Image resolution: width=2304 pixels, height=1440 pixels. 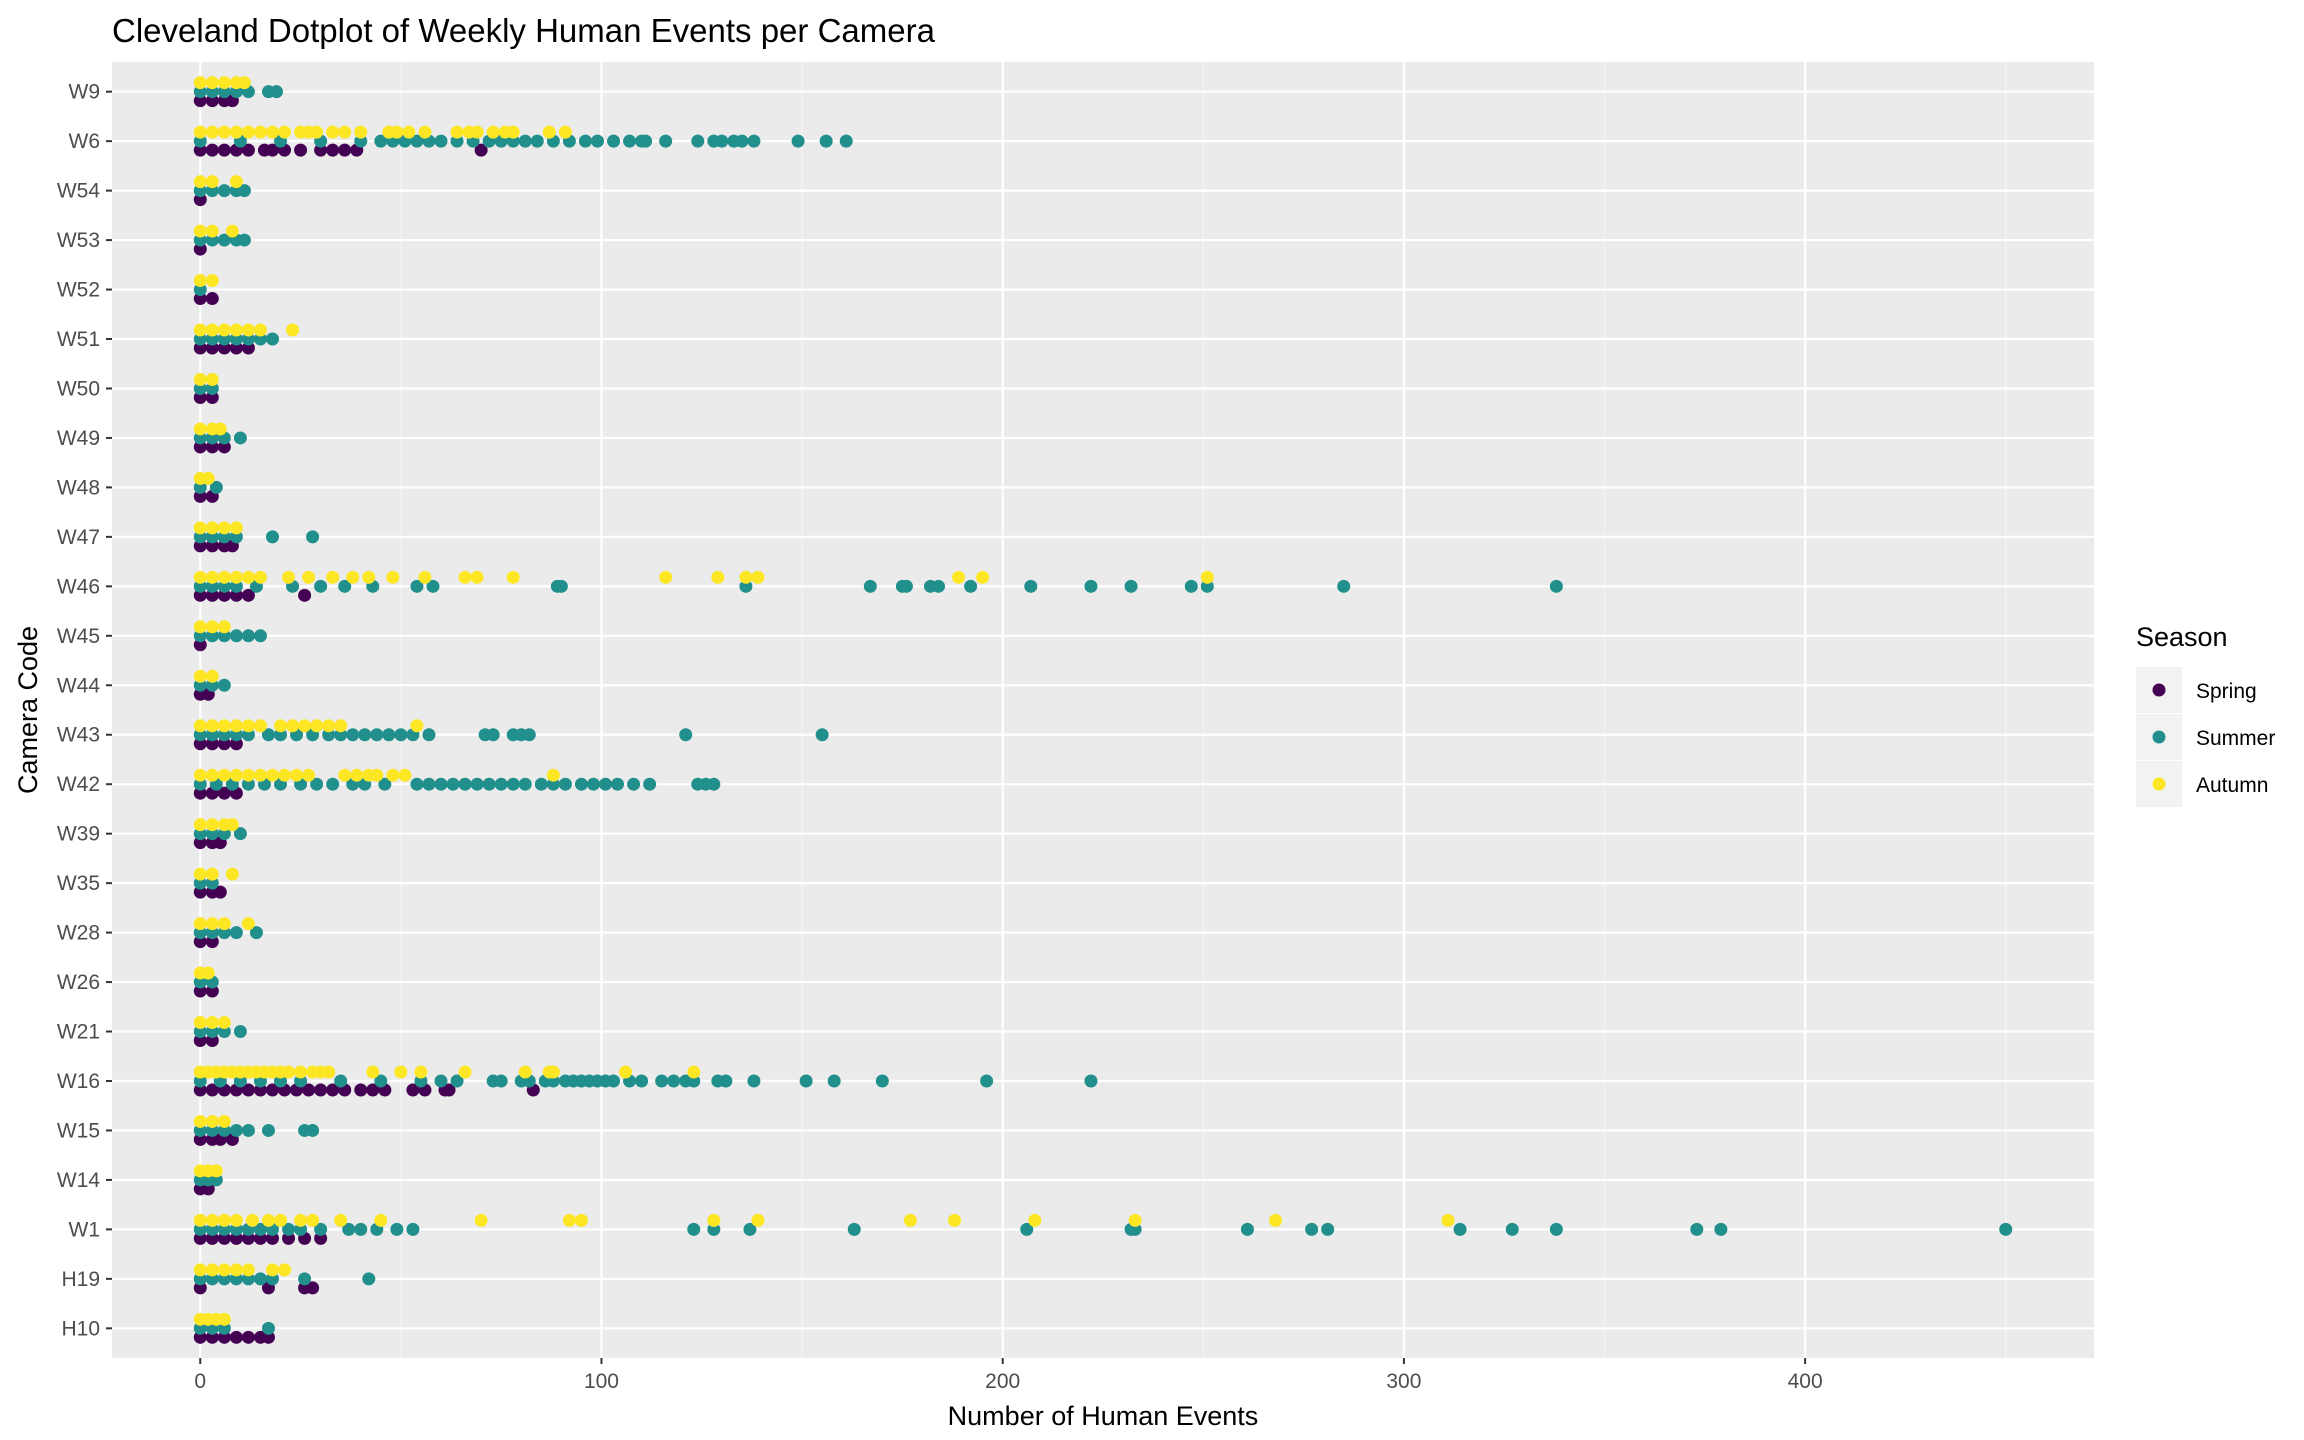 I want to click on point-spring-w49, so click(x=200, y=447).